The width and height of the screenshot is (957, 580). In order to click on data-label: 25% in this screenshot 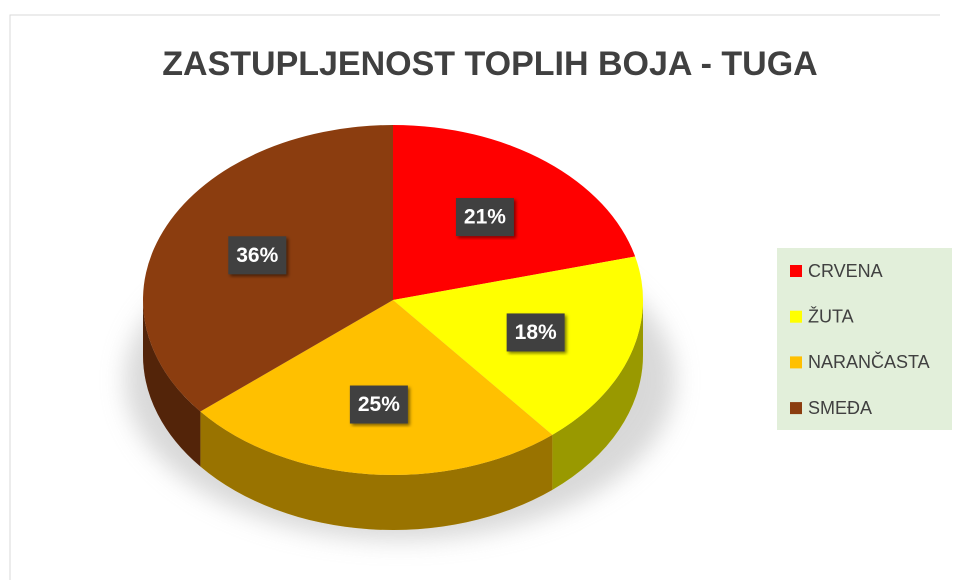, I will do `click(379, 404)`.